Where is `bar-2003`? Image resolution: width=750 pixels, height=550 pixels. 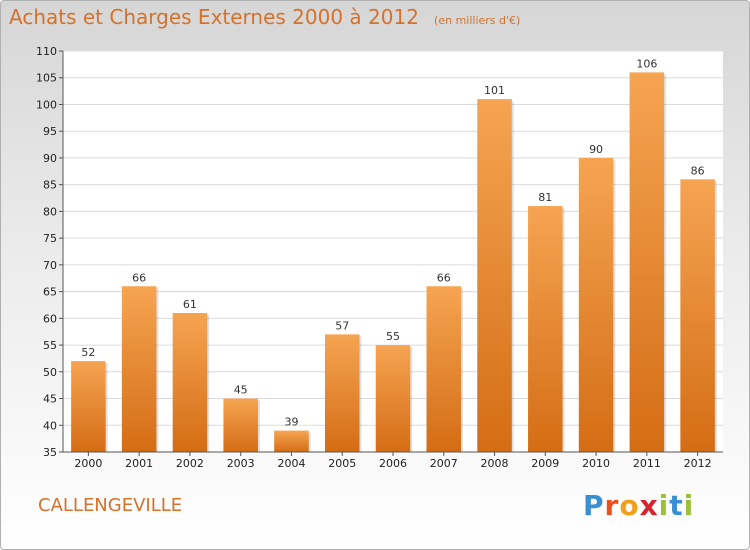
bar-2003 is located at coordinates (240, 425).